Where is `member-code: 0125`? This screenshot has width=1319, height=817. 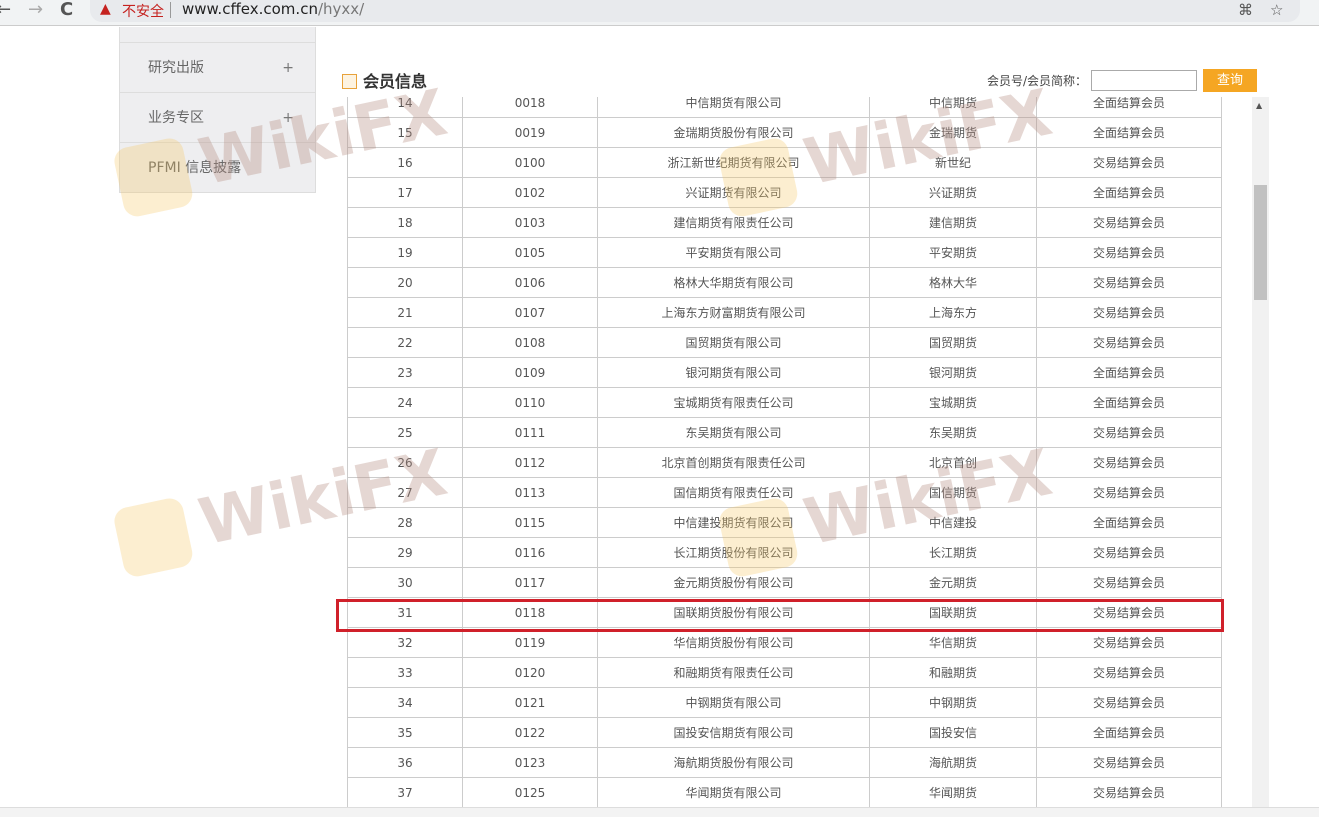
member-code: 0125 is located at coordinates (530, 792).